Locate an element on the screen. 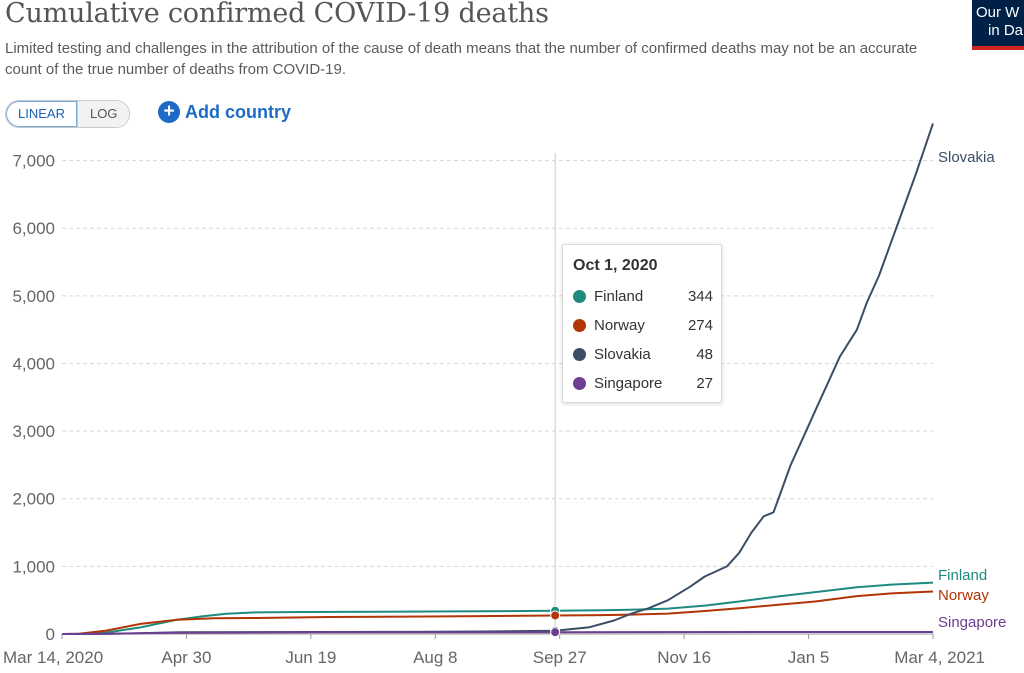  log-scale-button: LOG is located at coordinates (103, 114).